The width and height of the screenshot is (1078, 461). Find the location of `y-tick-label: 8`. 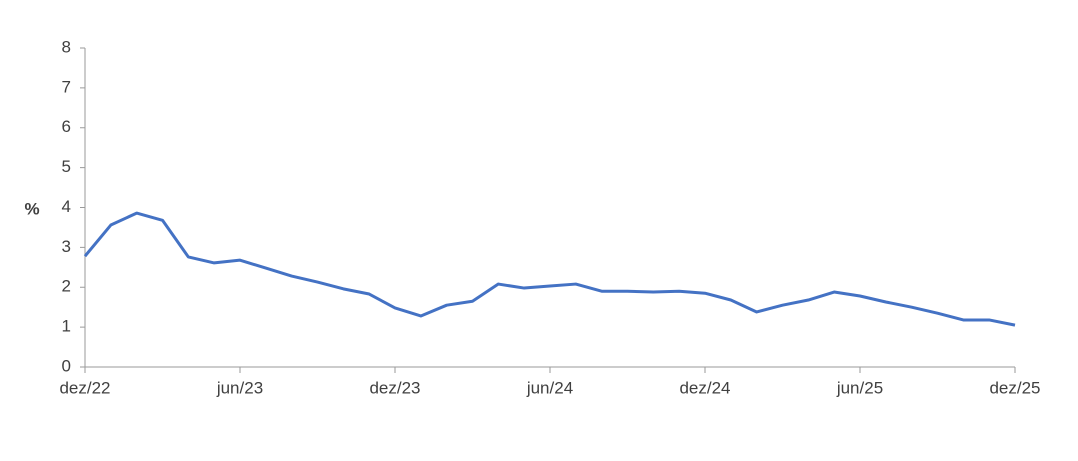

y-tick-label: 8 is located at coordinates (66, 46).